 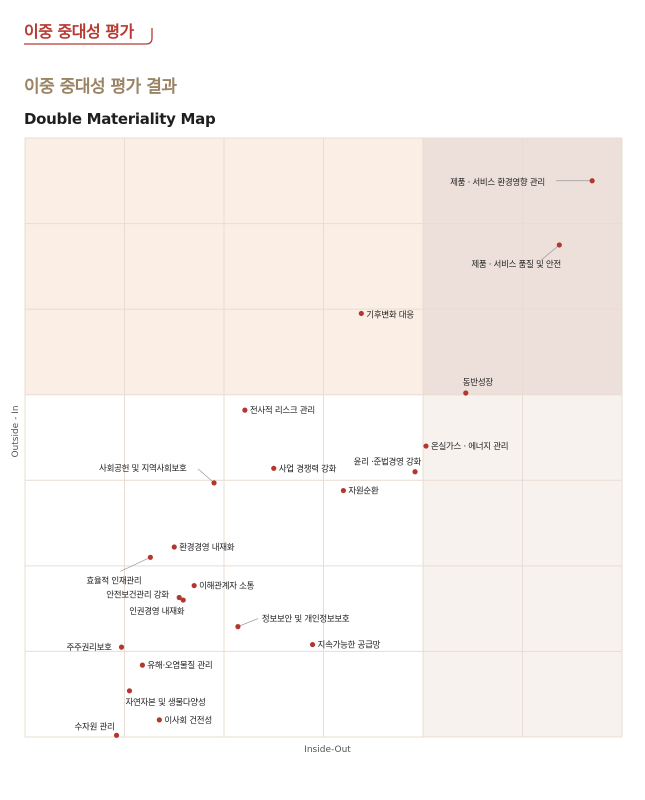 What do you see at coordinates (179, 665) in the screenshot?
I see `point-label: 유해·오염물질 관리` at bounding box center [179, 665].